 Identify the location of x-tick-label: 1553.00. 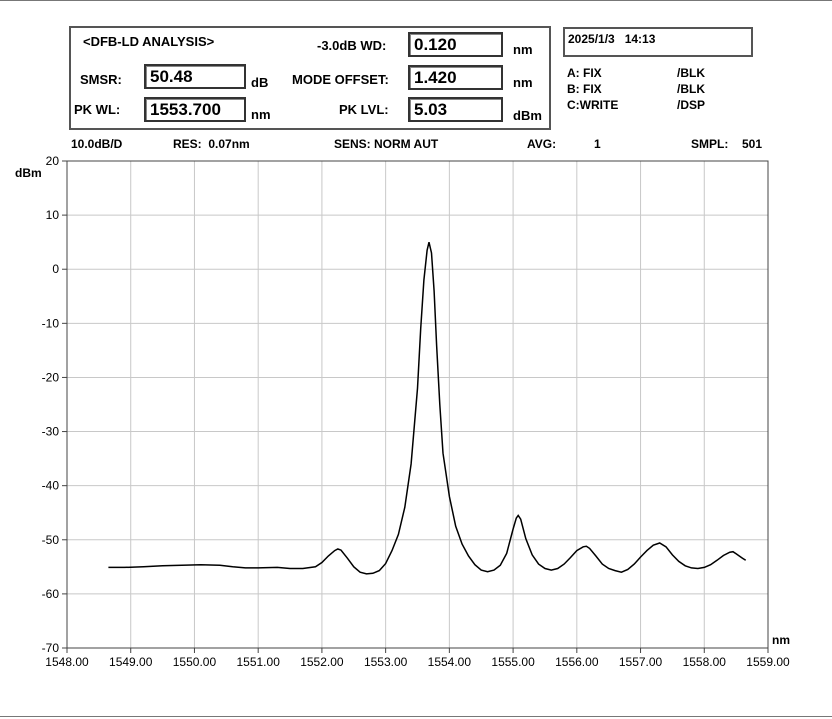
(386, 662).